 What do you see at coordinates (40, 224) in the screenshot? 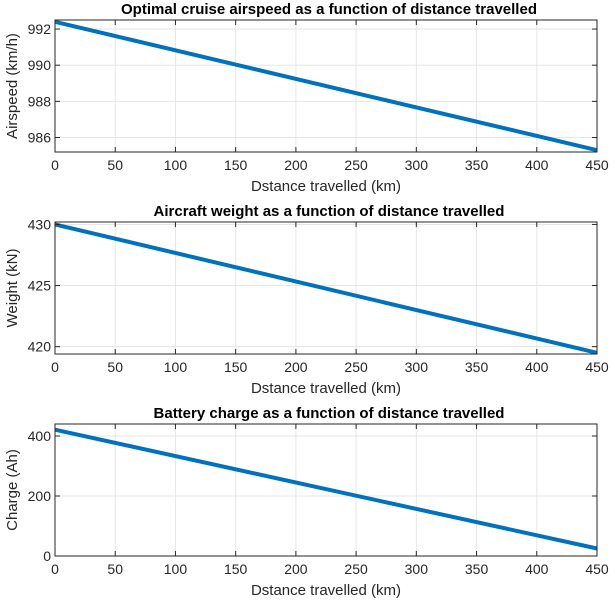
I see `y-tick-label: 430` at bounding box center [40, 224].